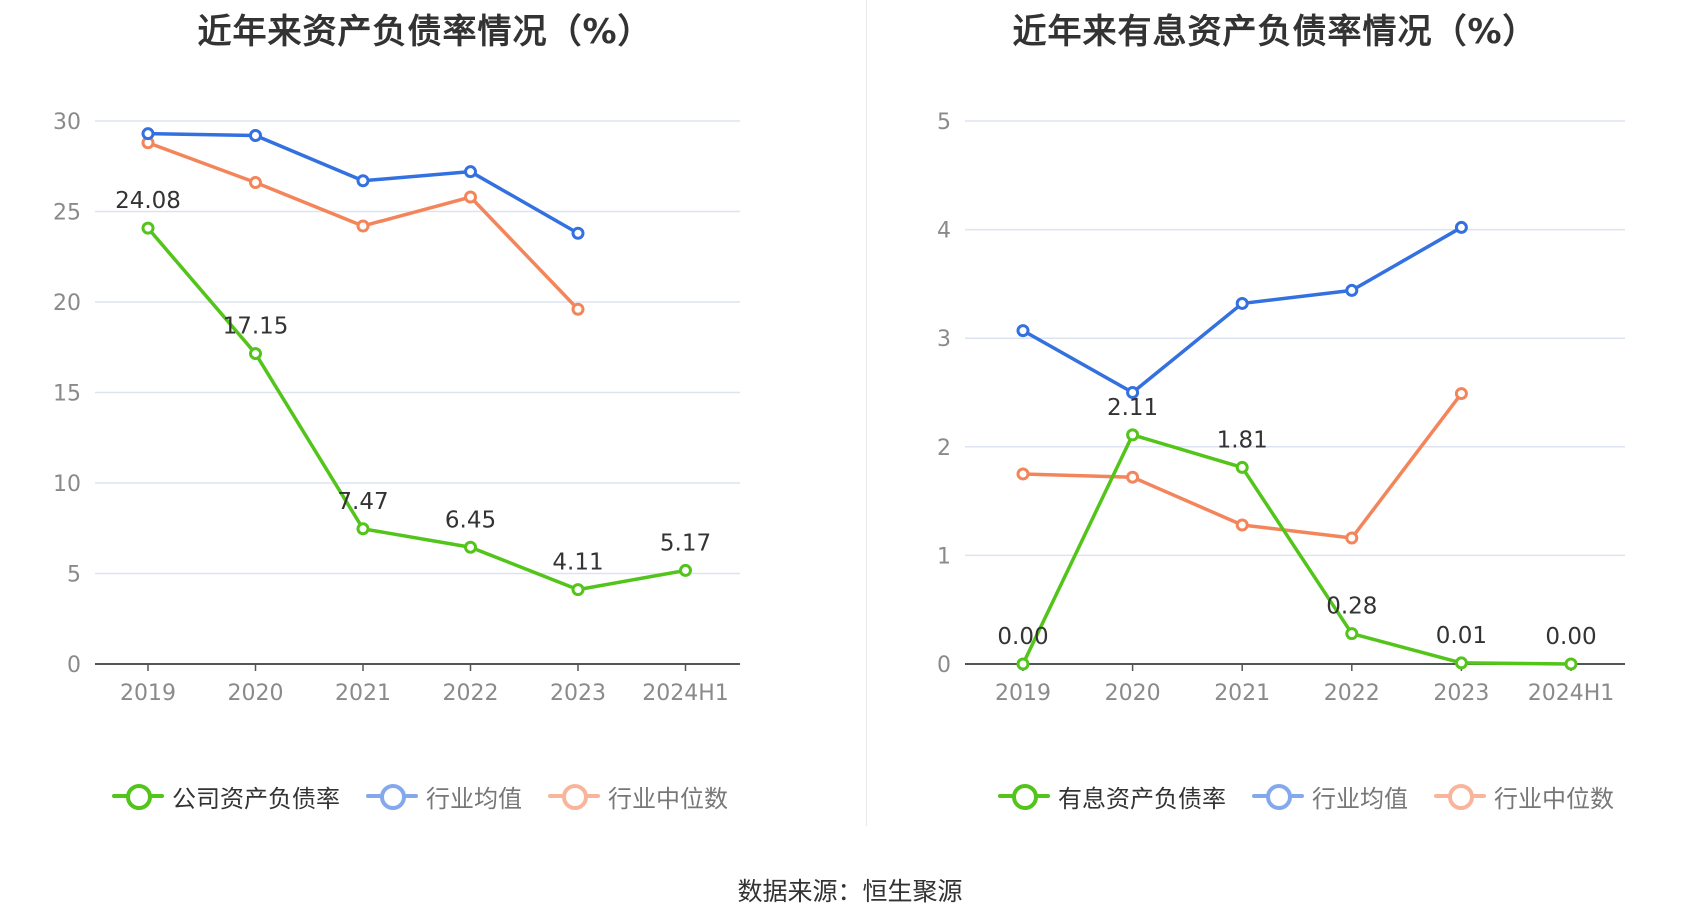  What do you see at coordinates (67, 213) in the screenshot?
I see `y-tick-label: 25` at bounding box center [67, 213].